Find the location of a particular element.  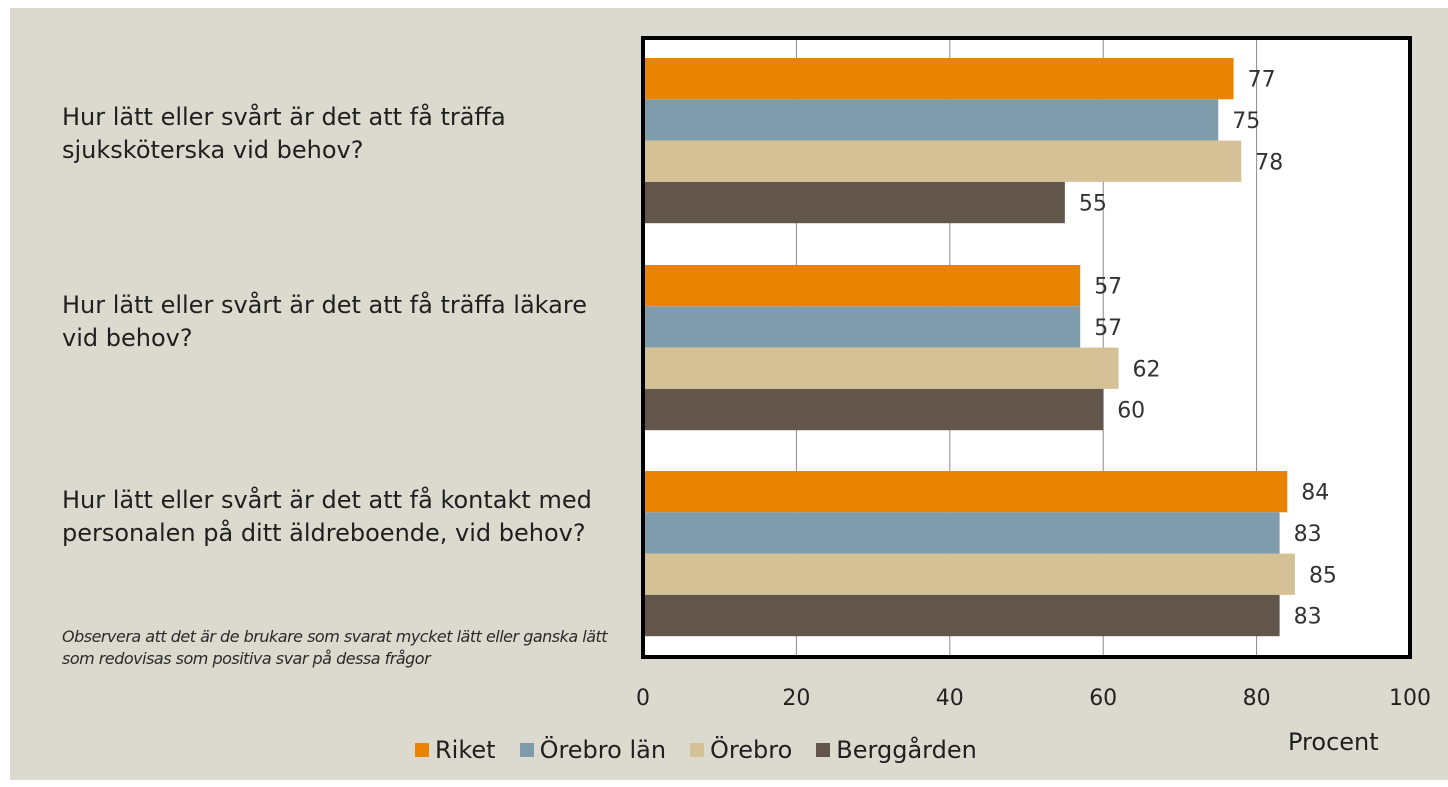

data-label: 60 is located at coordinates (1131, 411).